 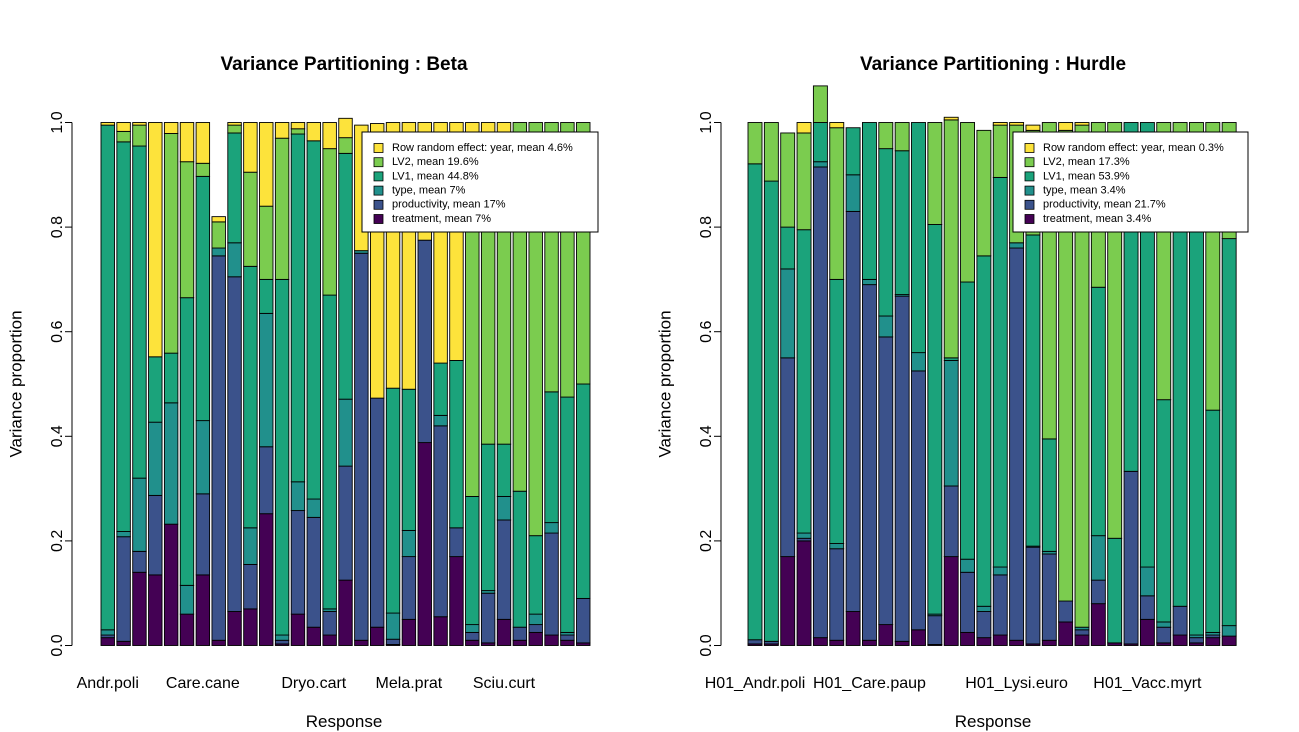 I want to click on y-axis: 0.0 0.2 0.4 0.6 0.8 1.0, so click(x=61, y=384).